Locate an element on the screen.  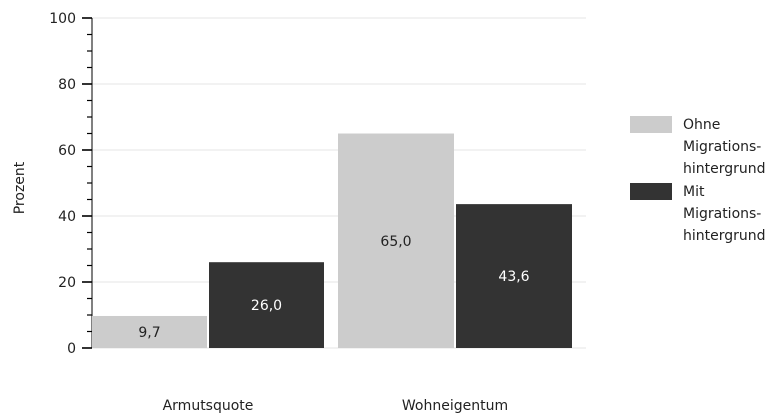
category-label: Wohneigentum is located at coordinates (455, 406).